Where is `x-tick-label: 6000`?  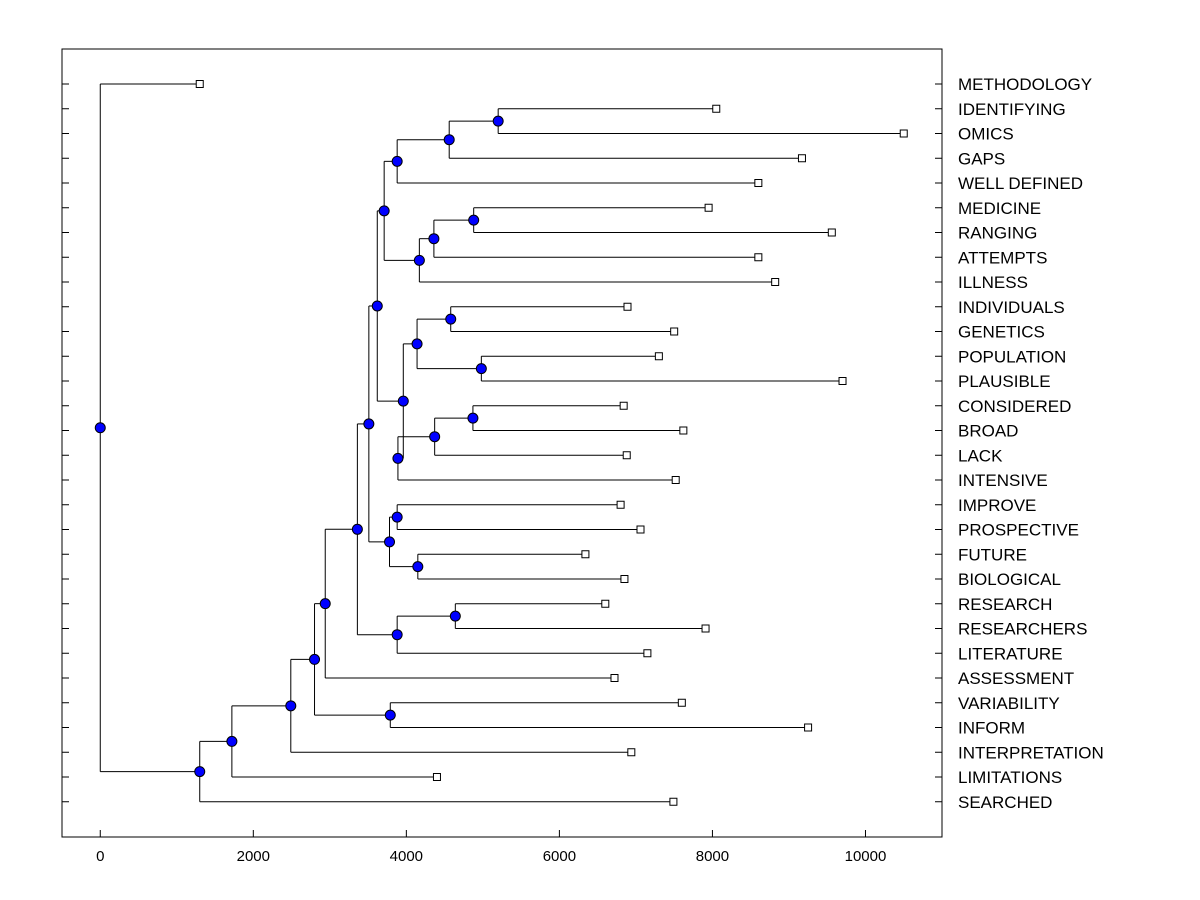
x-tick-label: 6000 is located at coordinates (559, 856).